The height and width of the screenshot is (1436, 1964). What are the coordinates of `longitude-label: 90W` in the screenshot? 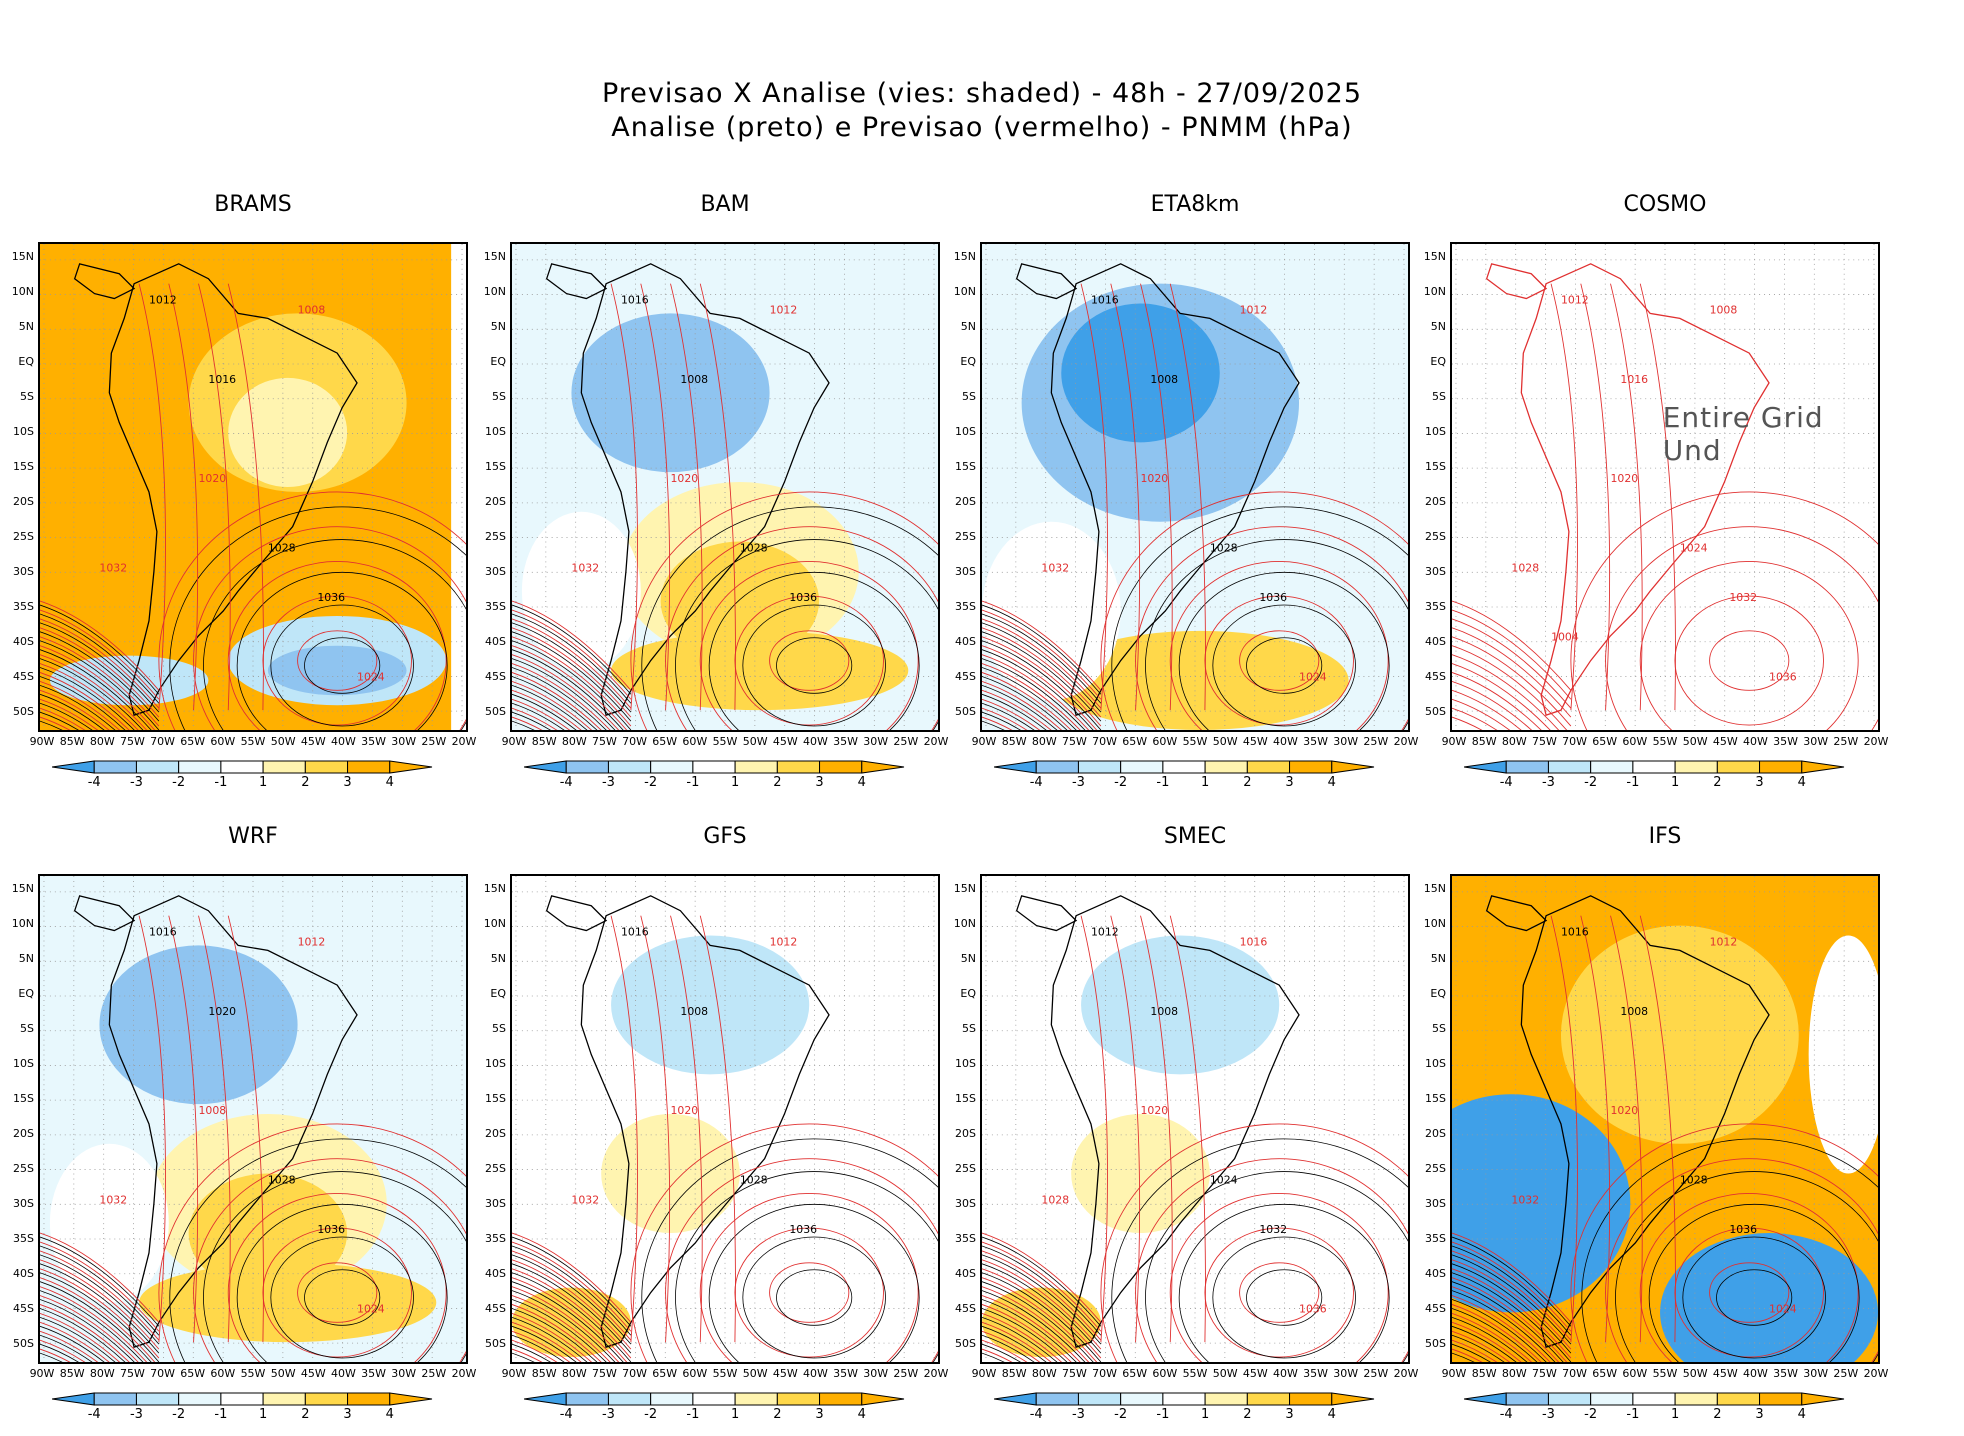 It's located at (984, 741).